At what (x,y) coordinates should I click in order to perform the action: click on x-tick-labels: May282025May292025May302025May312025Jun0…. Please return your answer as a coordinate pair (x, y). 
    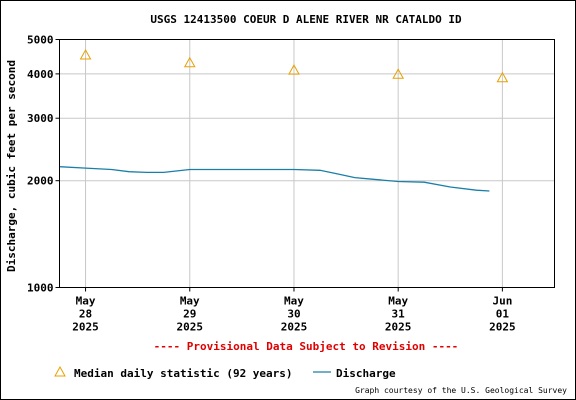
    Looking at the image, I should click on (294, 310).